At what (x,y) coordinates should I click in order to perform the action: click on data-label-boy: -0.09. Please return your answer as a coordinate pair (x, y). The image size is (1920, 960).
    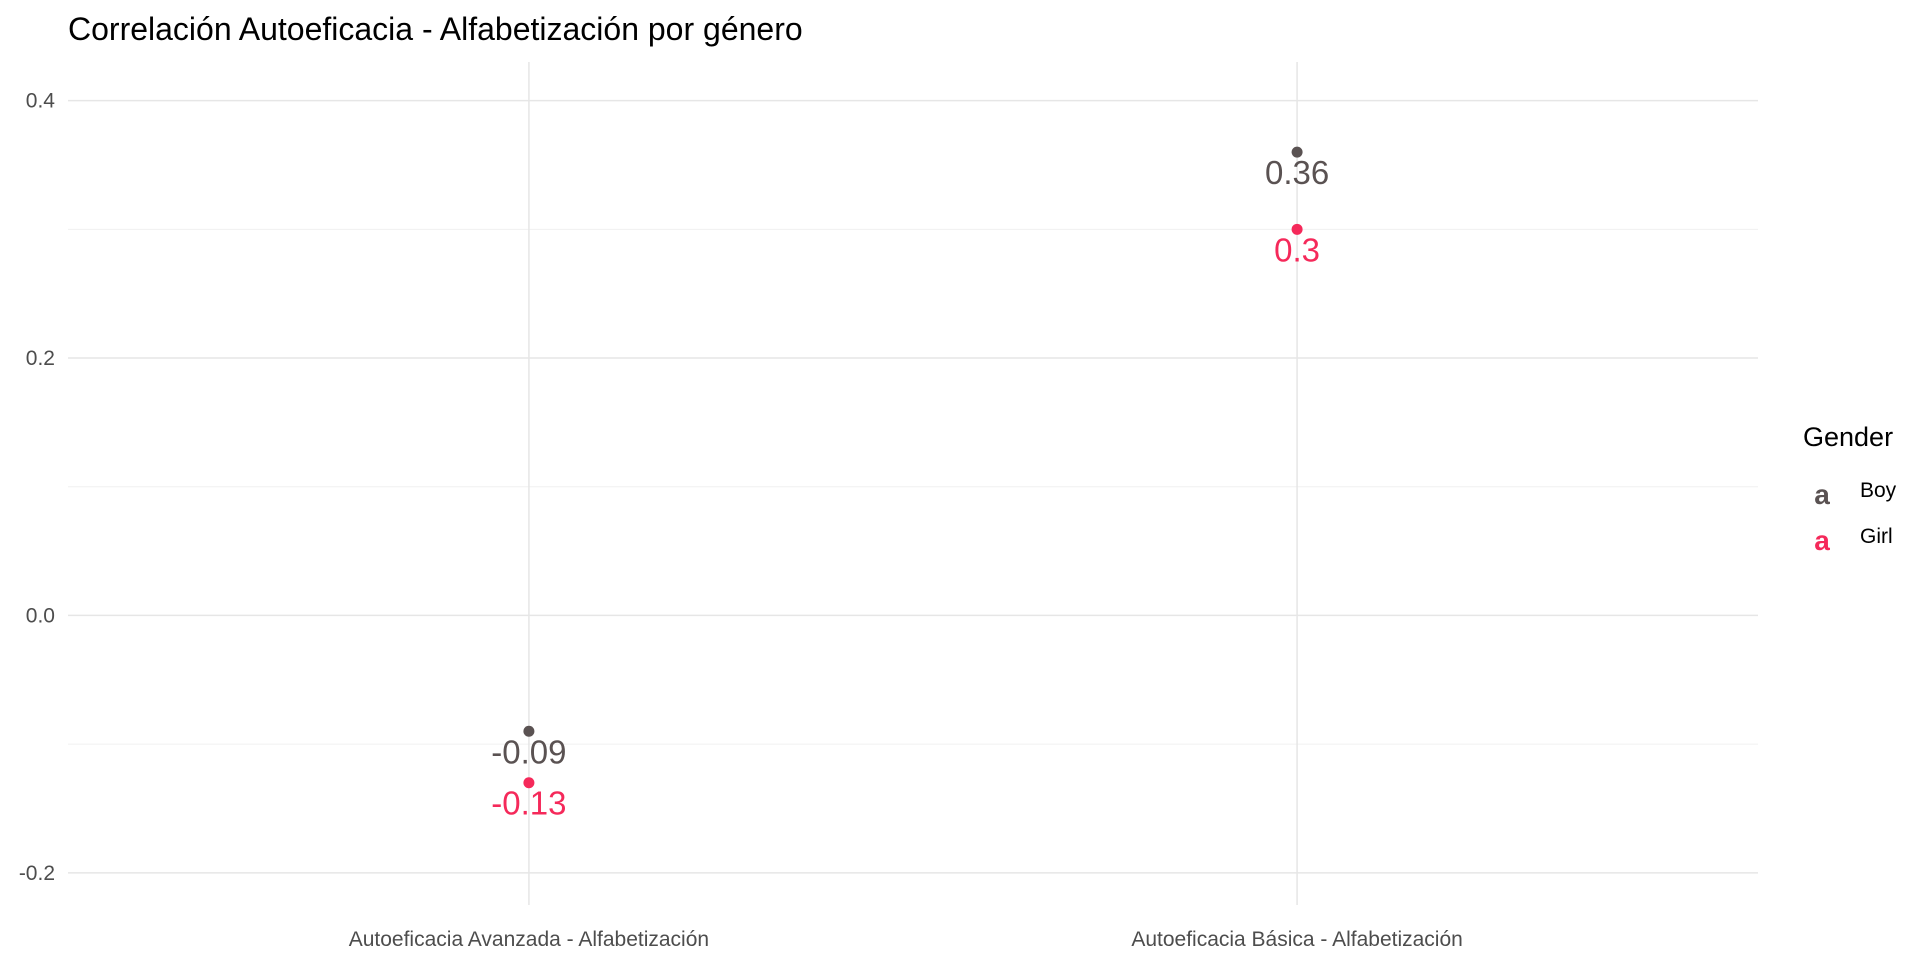
    Looking at the image, I should click on (528, 751).